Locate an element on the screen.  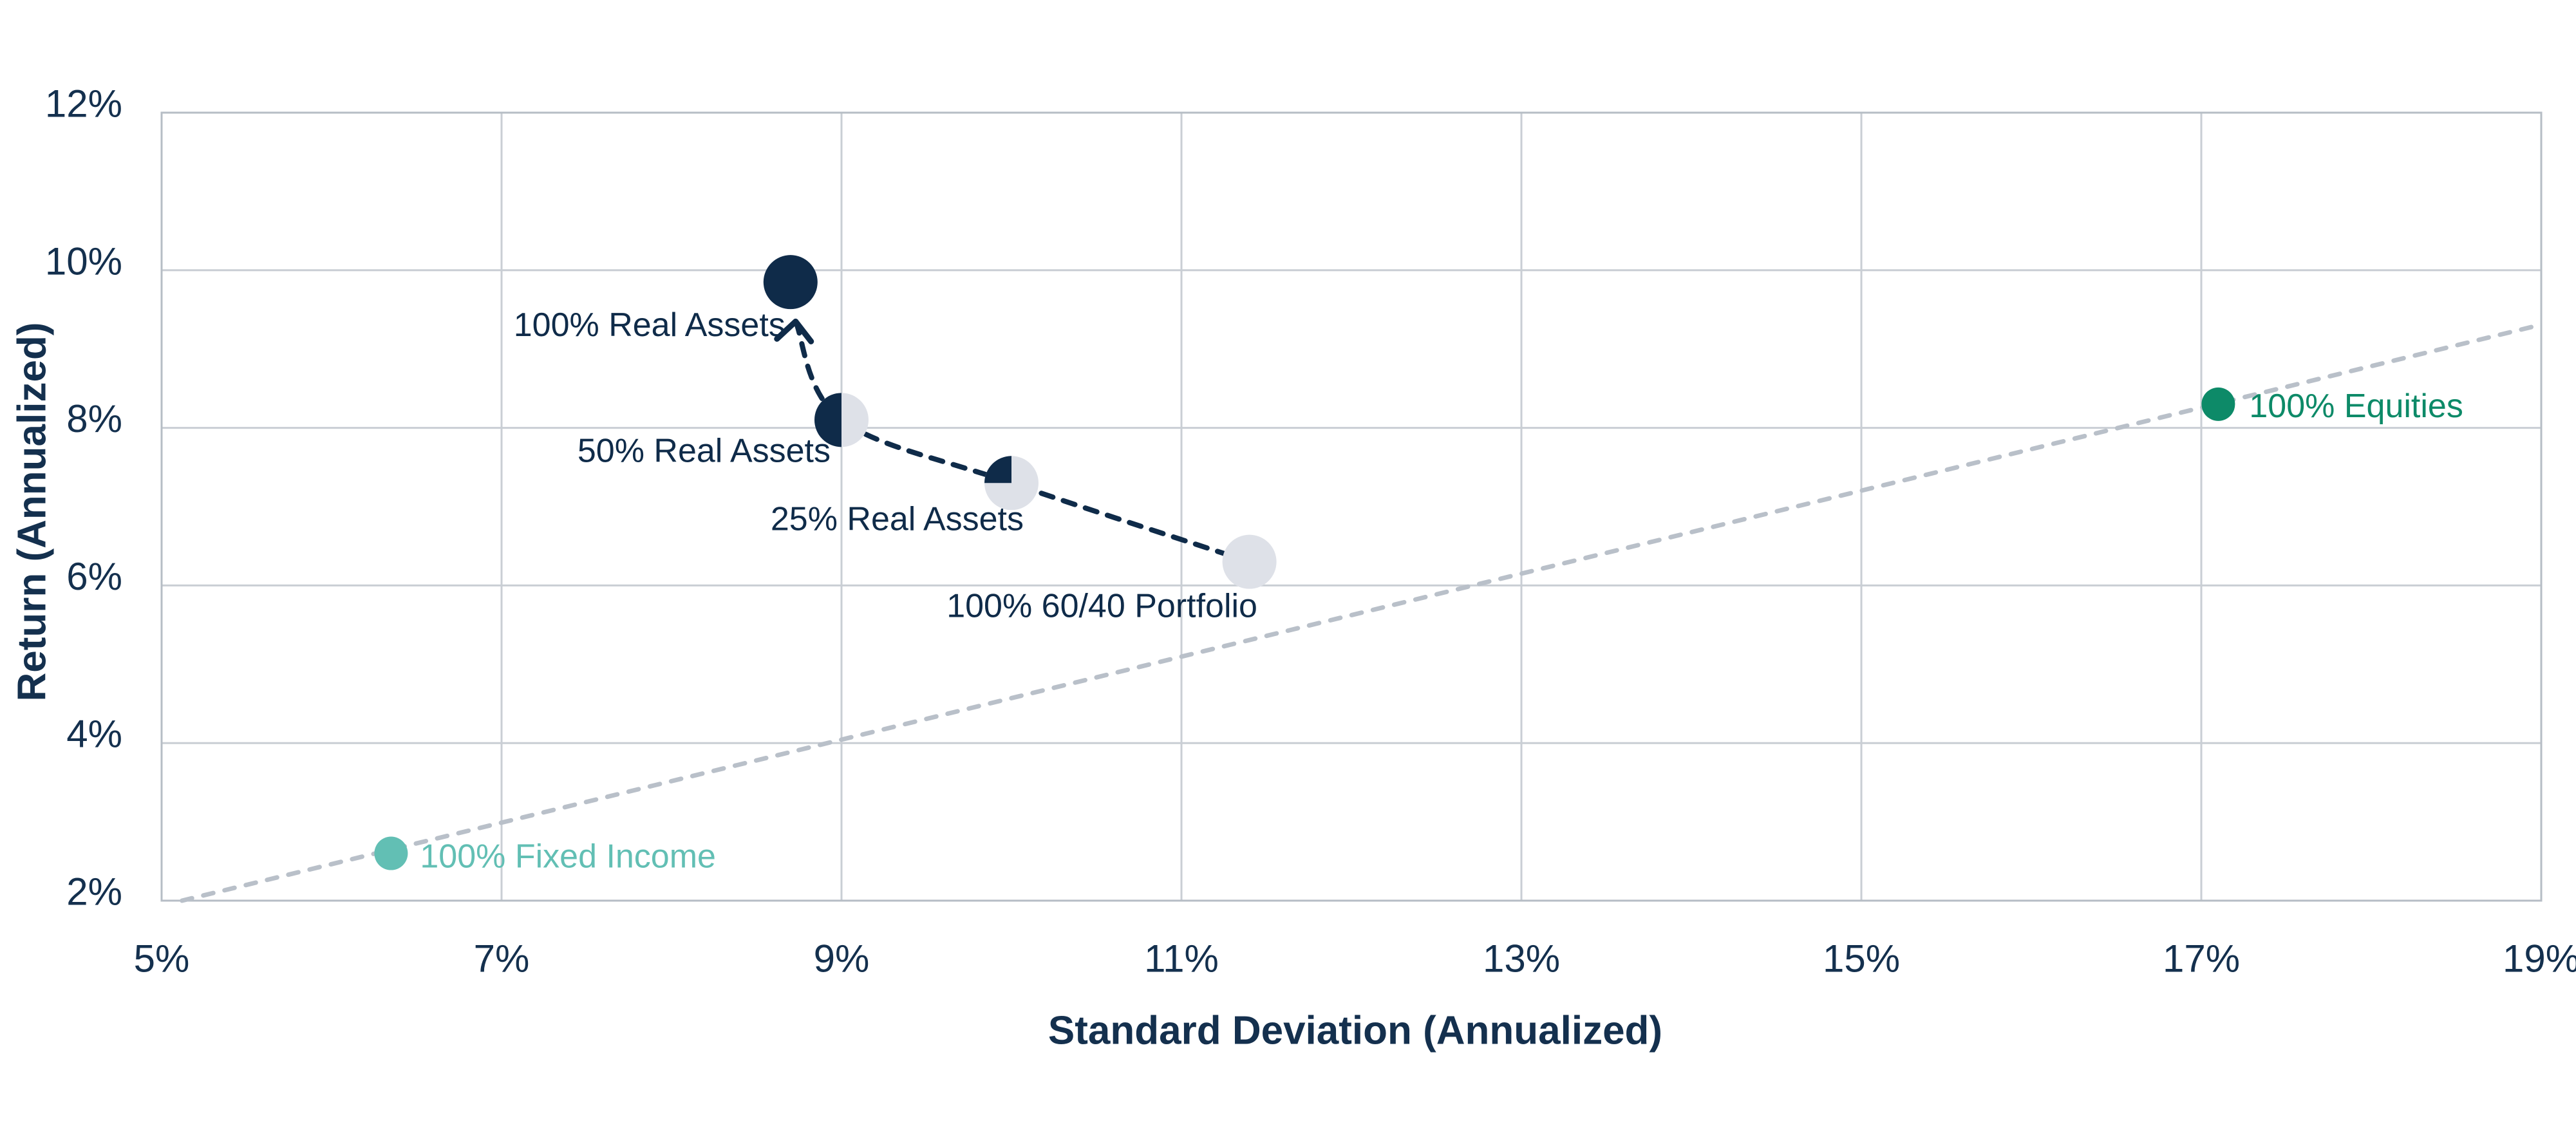
point-label-real-assets-50: 50% Real Assets is located at coordinates (704, 450).